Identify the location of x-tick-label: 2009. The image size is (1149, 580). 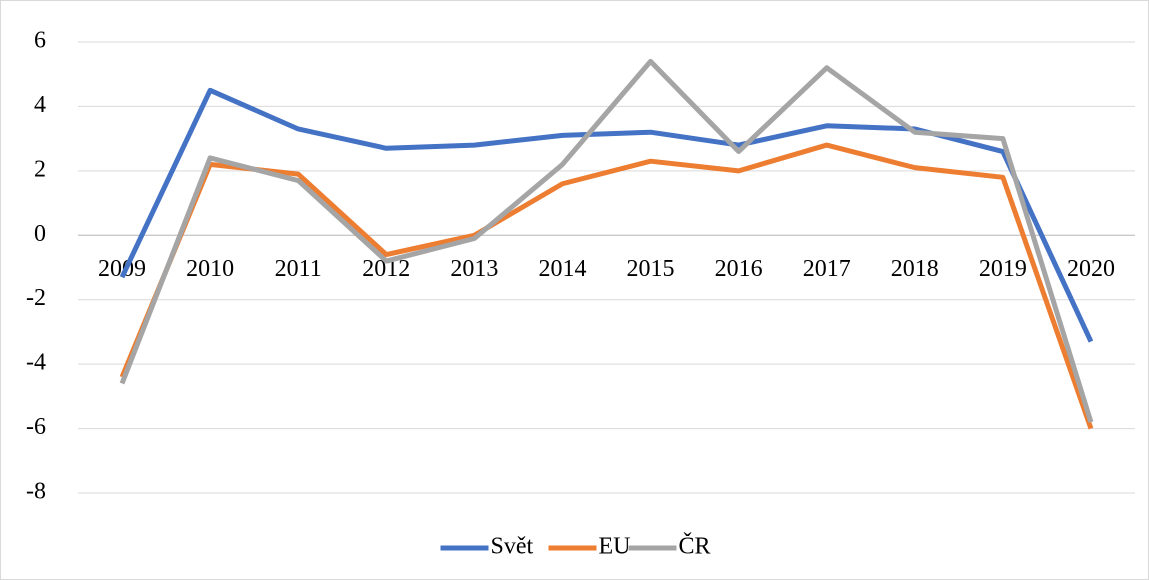
(122, 269).